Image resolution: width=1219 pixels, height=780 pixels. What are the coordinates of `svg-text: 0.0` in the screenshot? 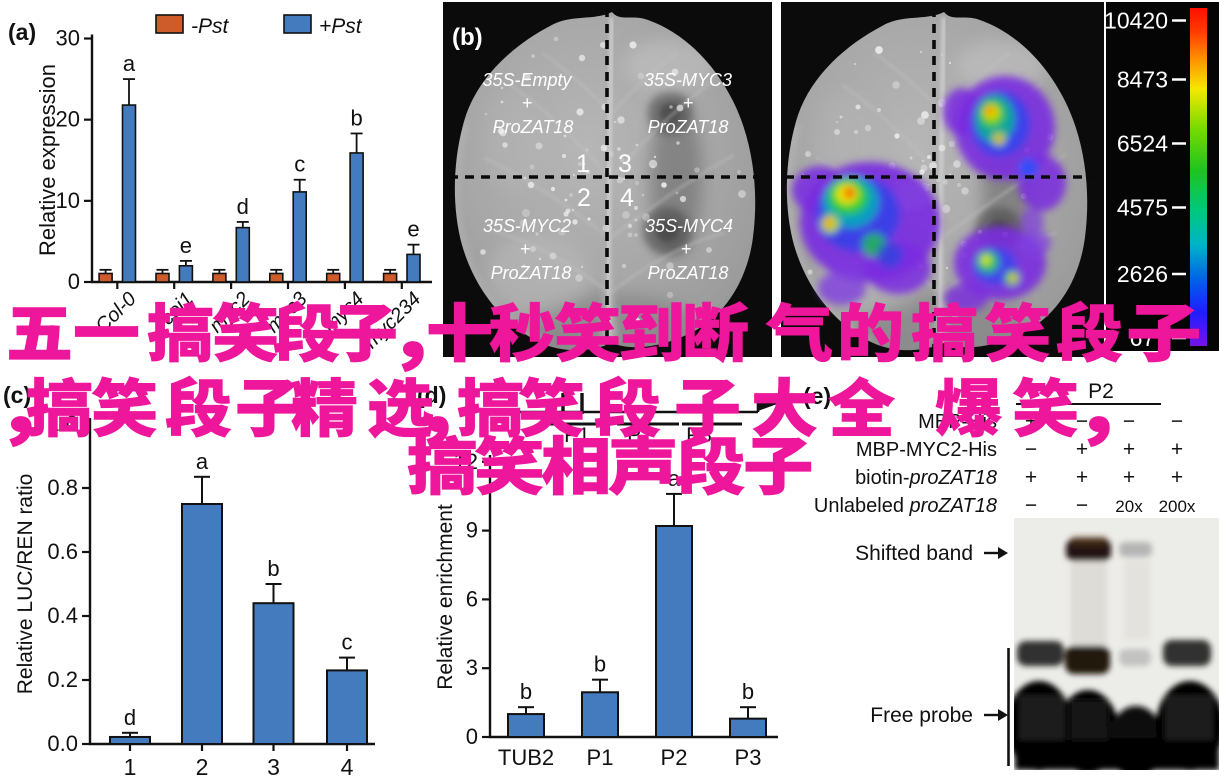 It's located at (62, 743).